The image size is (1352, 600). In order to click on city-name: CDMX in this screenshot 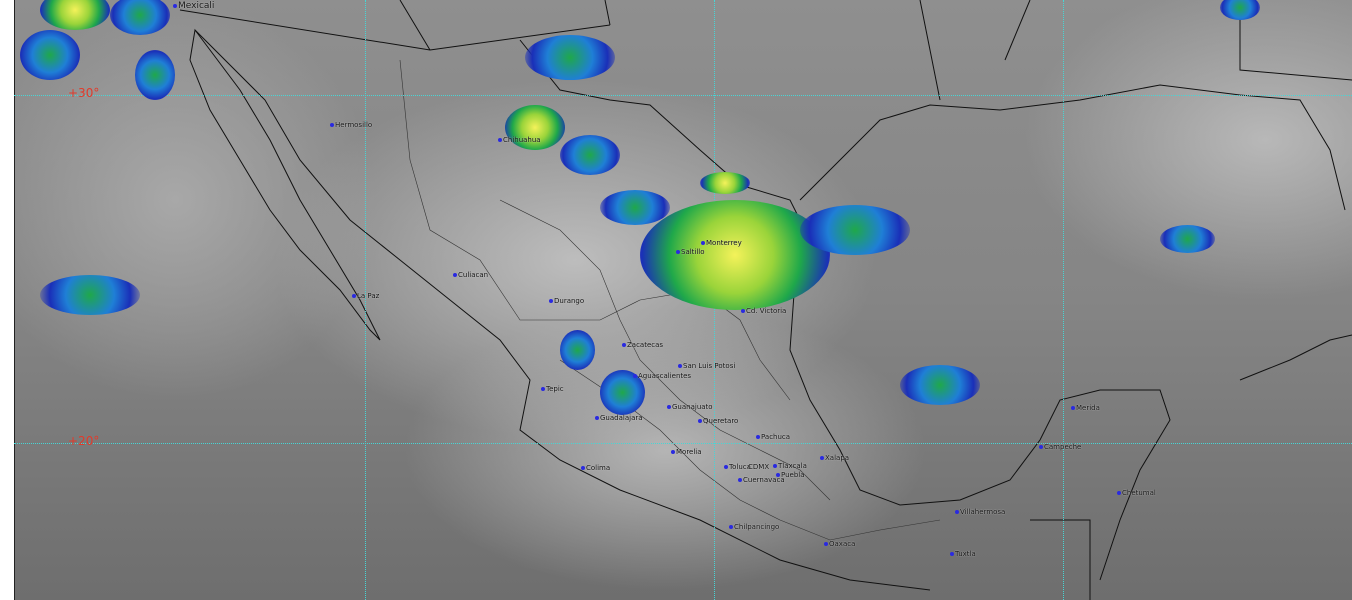, I will do `click(759, 467)`.